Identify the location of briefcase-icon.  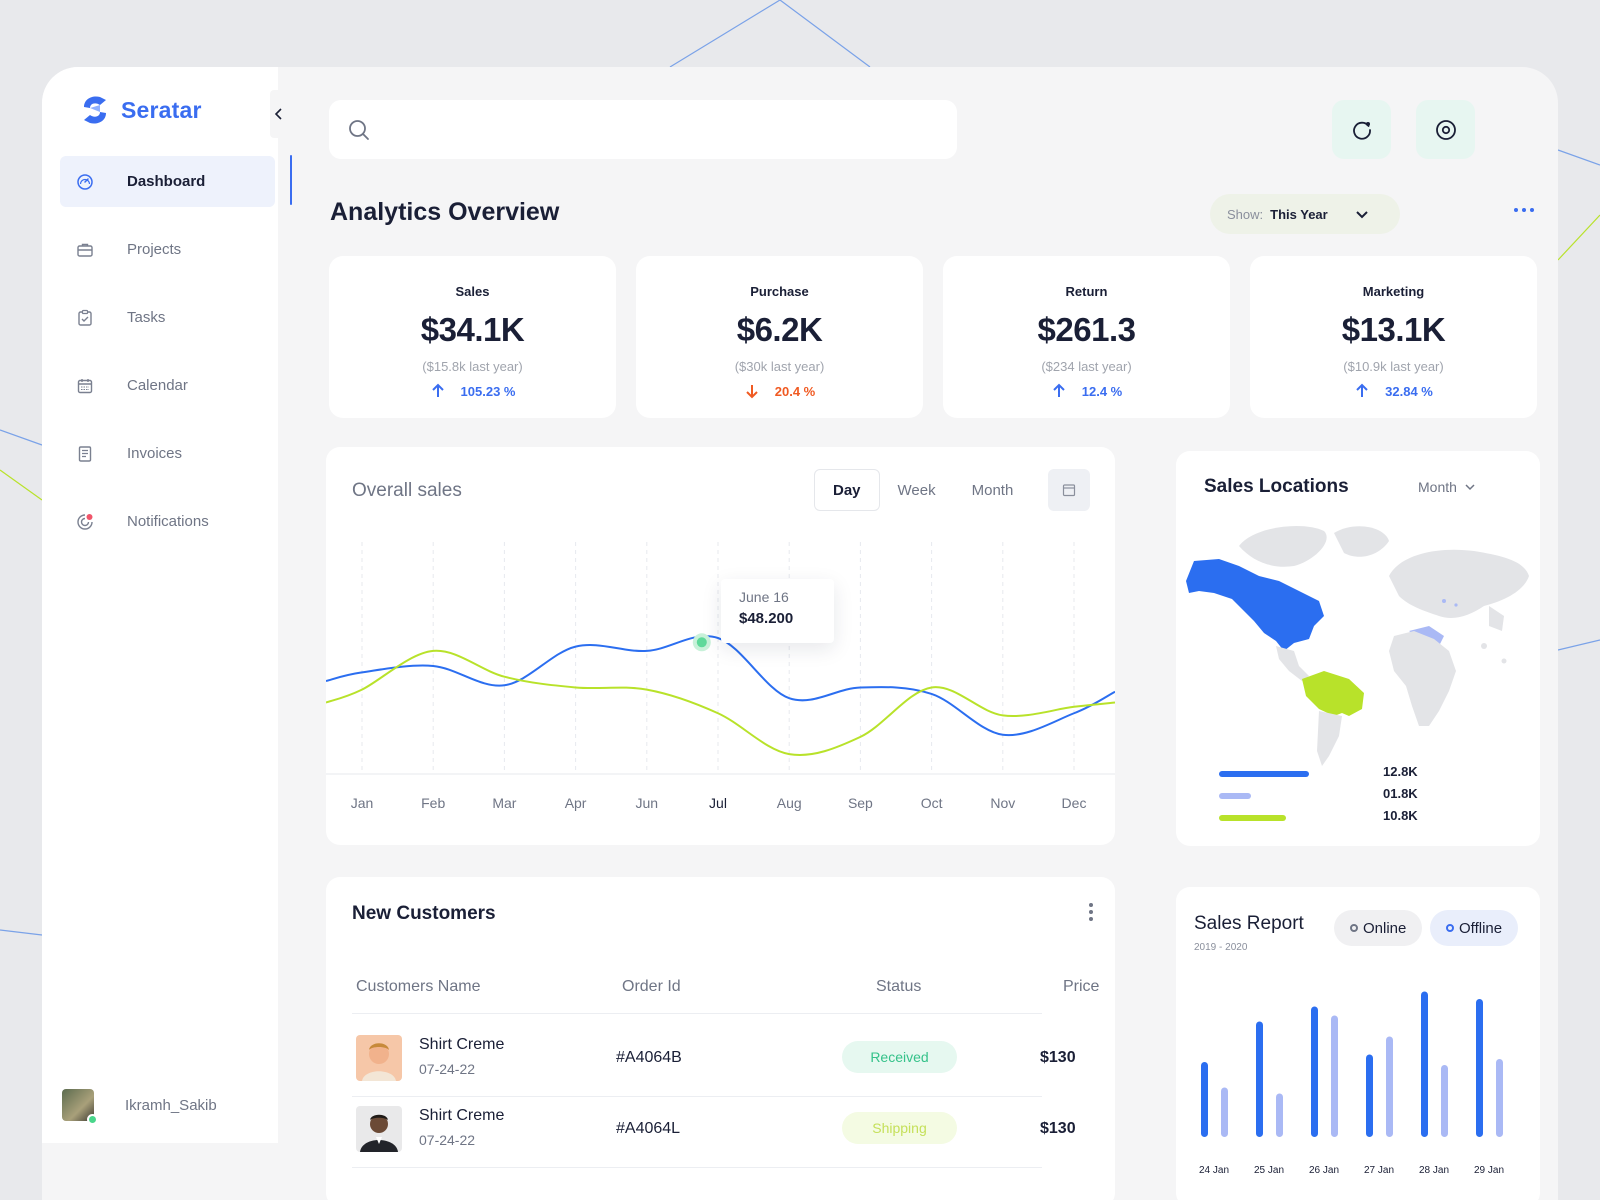
(85, 250).